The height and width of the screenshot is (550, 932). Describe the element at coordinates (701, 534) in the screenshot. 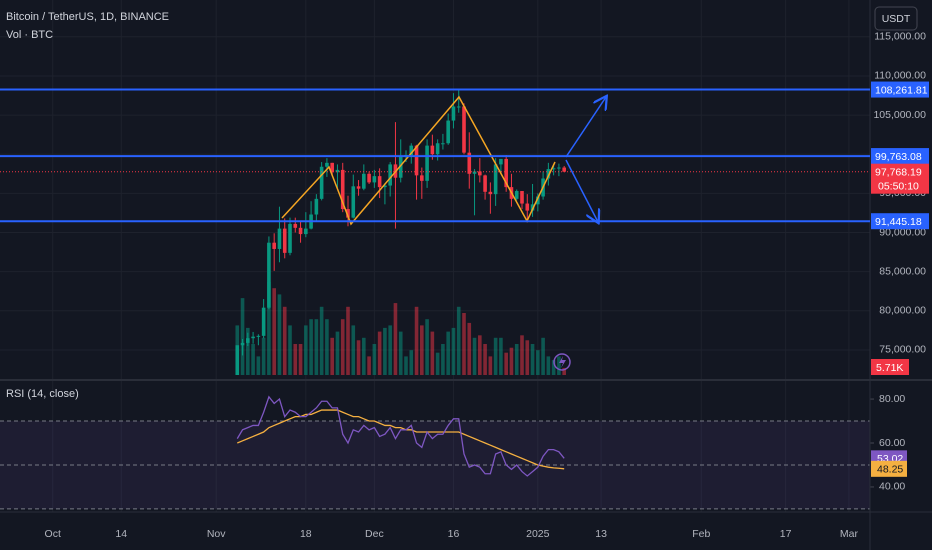

I see `time-tick-label: Feb` at that location.